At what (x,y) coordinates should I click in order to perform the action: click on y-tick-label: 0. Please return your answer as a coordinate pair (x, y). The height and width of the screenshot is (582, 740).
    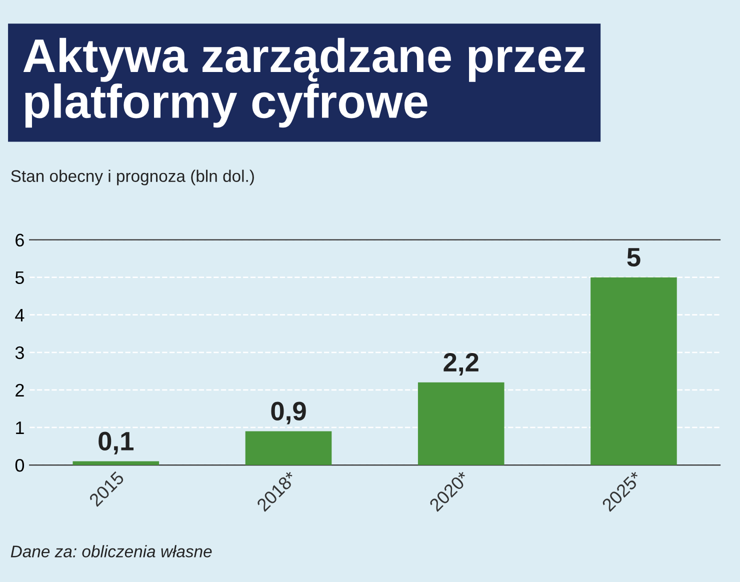
    Looking at the image, I should click on (19, 465).